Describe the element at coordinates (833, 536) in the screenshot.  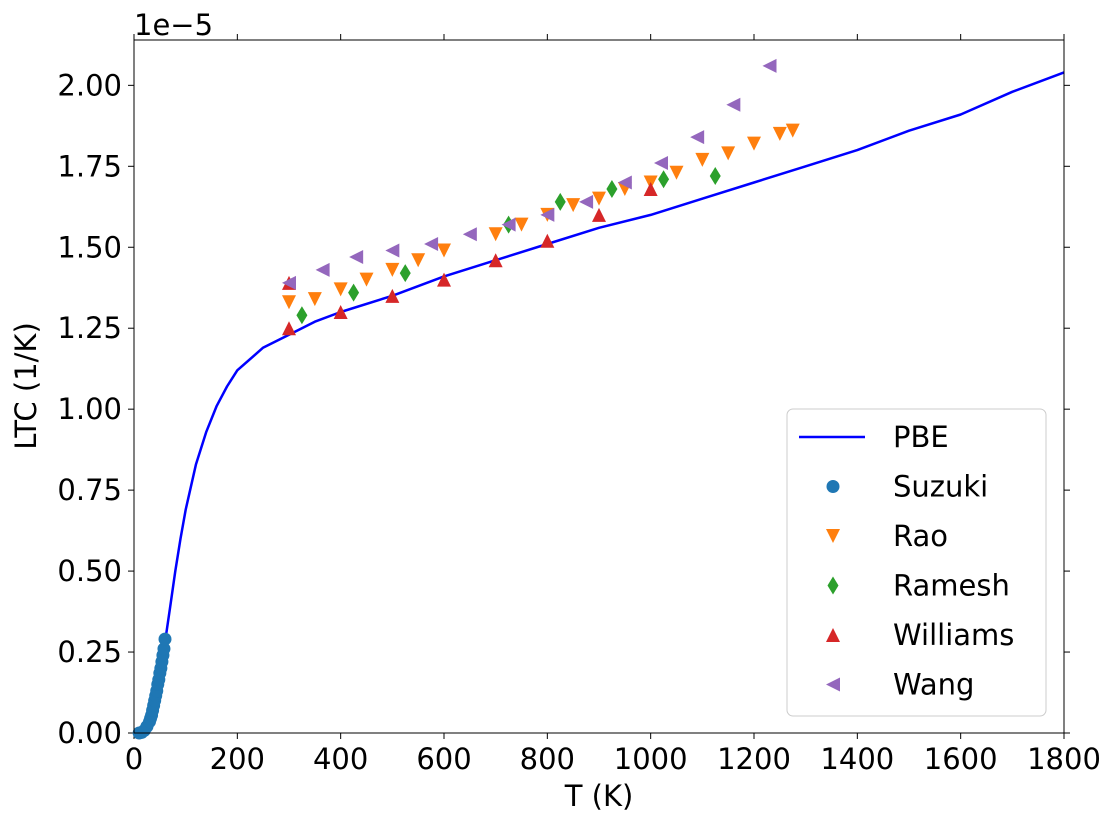
I see `legend-swatch-rao` at that location.